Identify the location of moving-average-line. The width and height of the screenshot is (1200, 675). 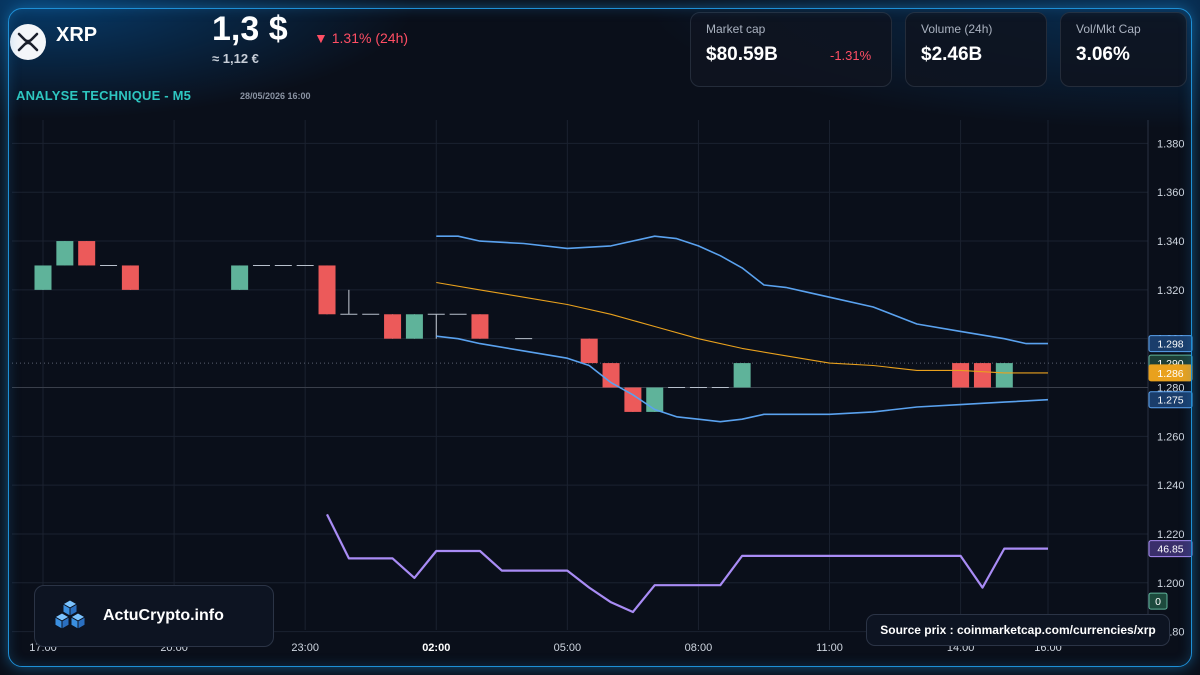
(742, 327).